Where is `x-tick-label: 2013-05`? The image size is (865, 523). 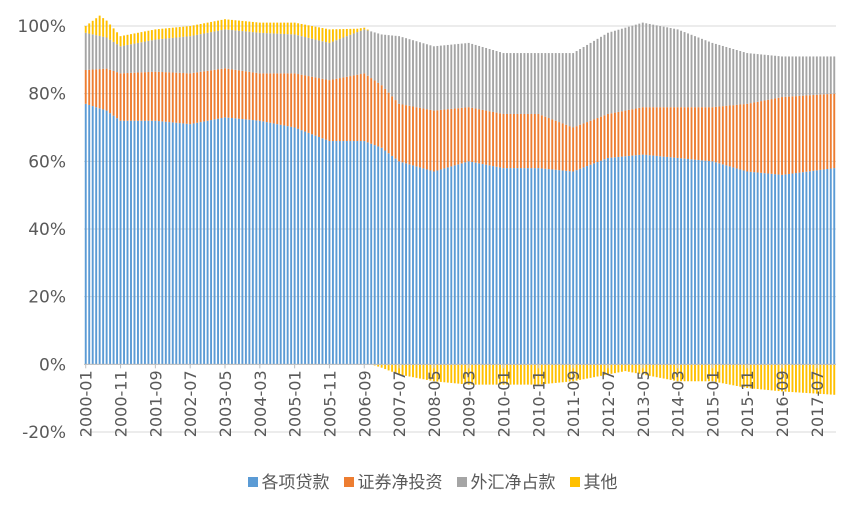 x-tick-label: 2013-05 is located at coordinates (643, 403).